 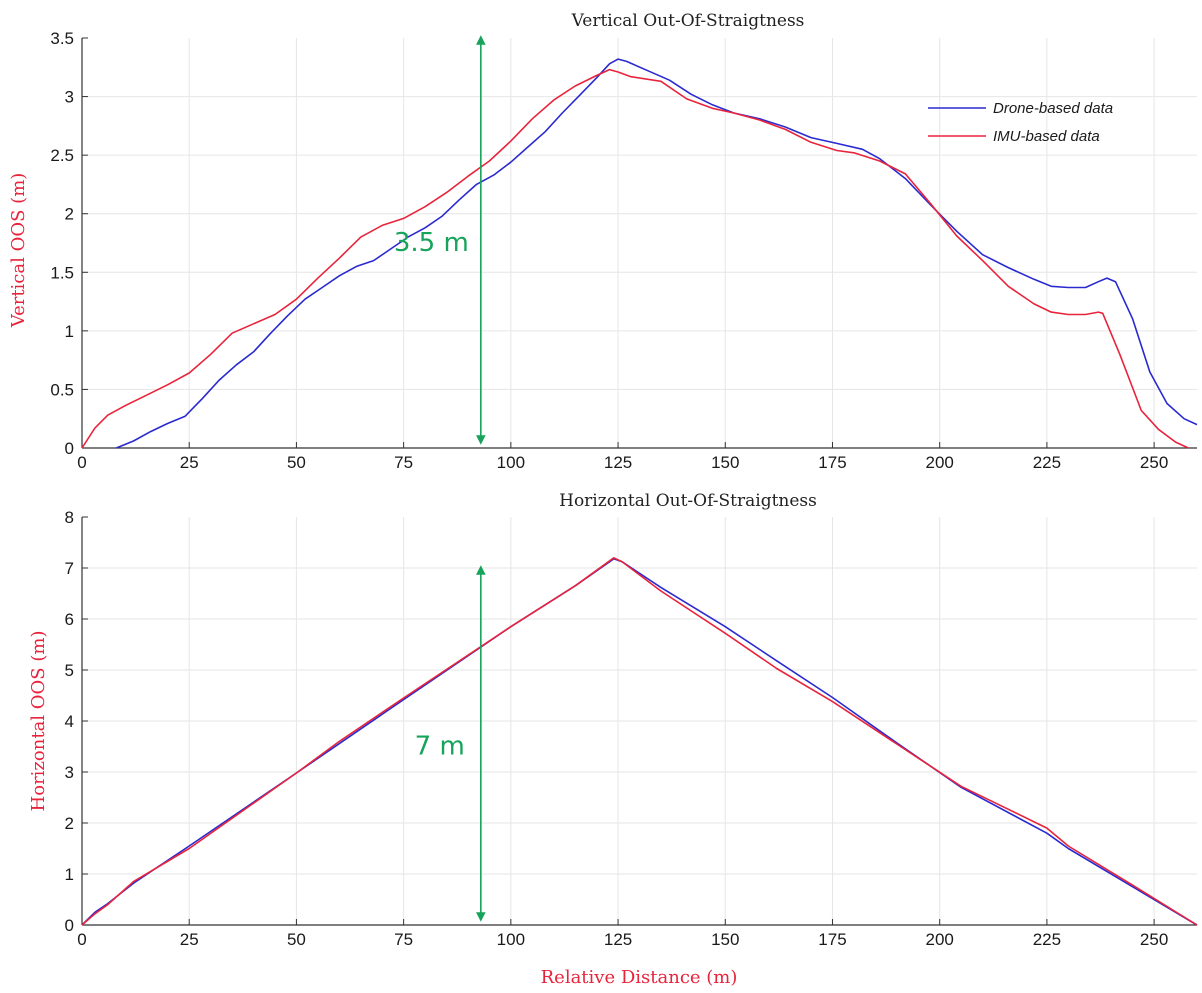 I want to click on y-tick-label: 2.5, so click(x=62, y=155).